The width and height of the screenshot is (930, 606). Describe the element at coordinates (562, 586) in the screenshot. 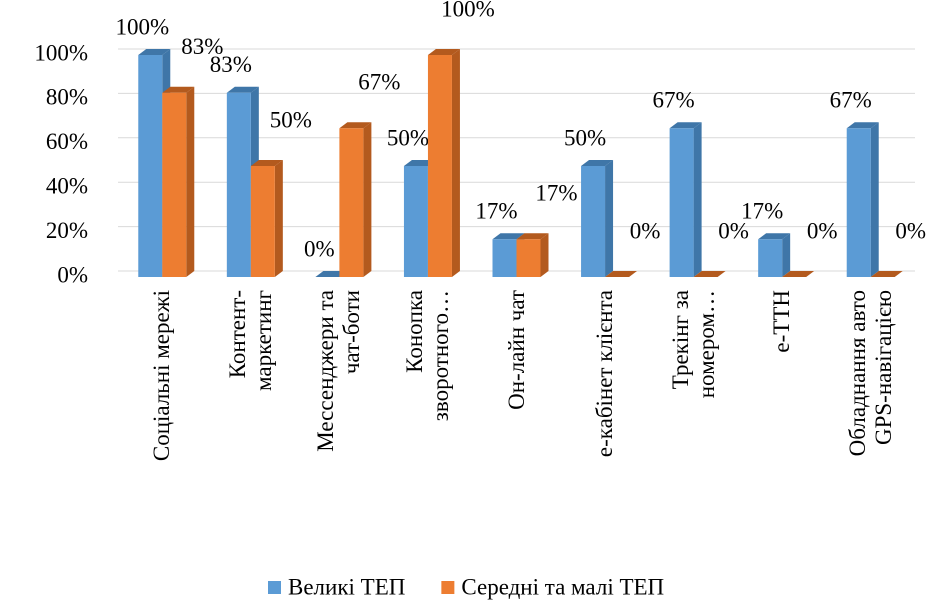

I see `legend-label: Середні та малі ТЕП` at that location.